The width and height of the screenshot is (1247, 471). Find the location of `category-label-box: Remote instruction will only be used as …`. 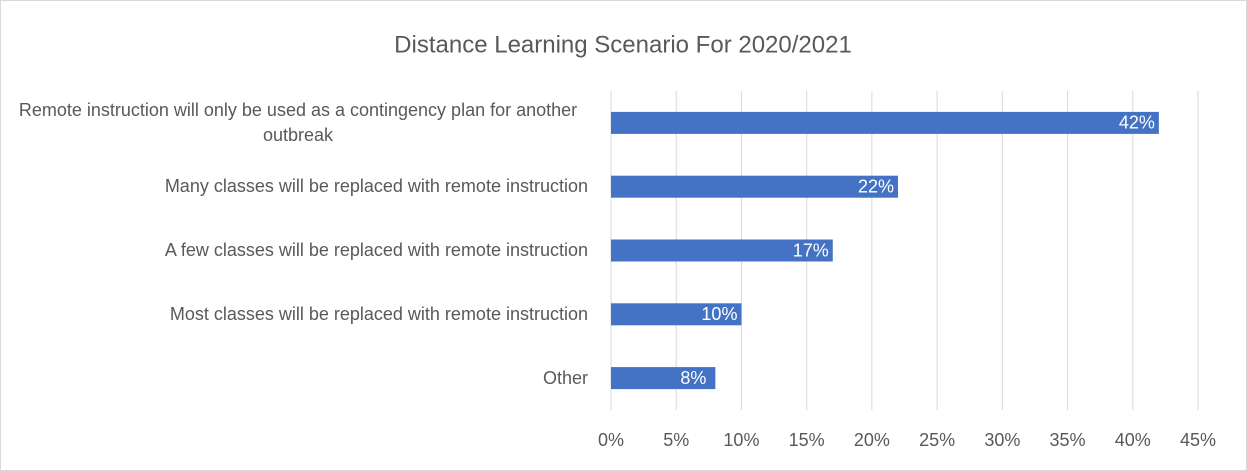

category-label-box: Remote instruction will only be used as … is located at coordinates (298, 123).